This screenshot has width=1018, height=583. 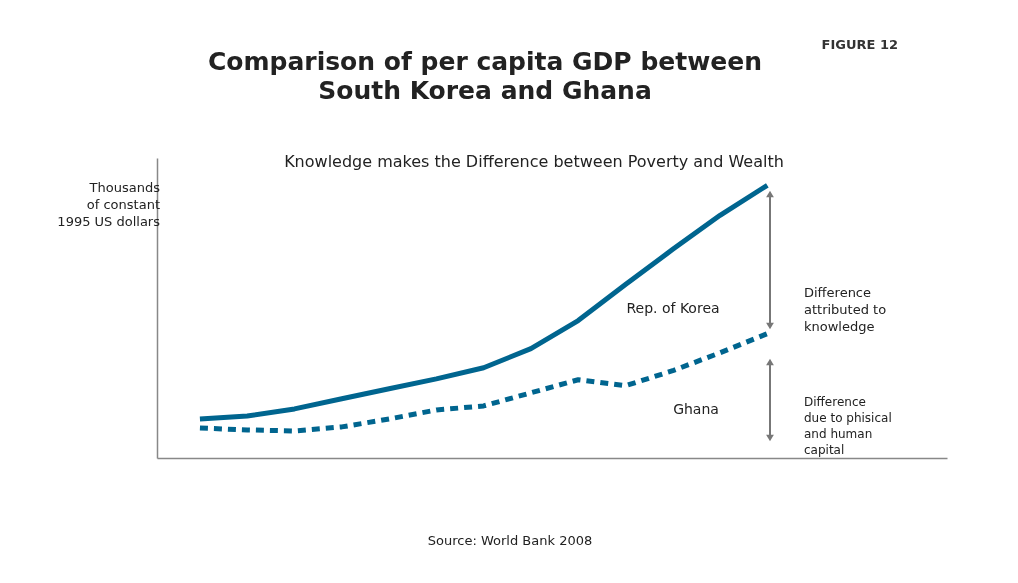 I want to click on caption: FIGURE 12, so click(x=859, y=44).